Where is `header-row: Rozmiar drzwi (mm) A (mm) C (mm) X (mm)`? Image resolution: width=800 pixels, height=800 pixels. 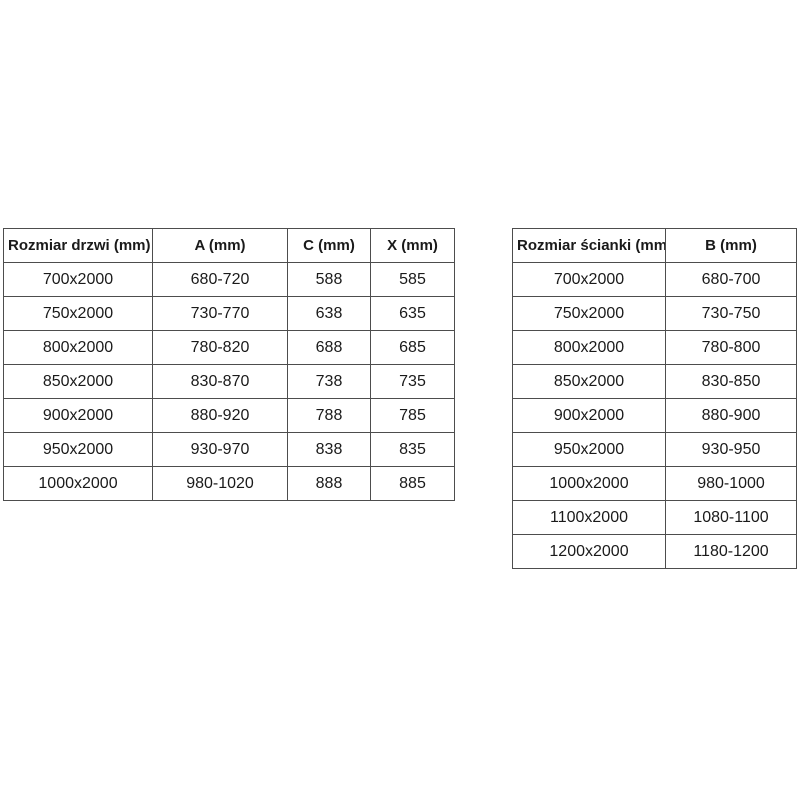 header-row: Rozmiar drzwi (mm) A (mm) C (mm) X (mm) is located at coordinates (229, 245).